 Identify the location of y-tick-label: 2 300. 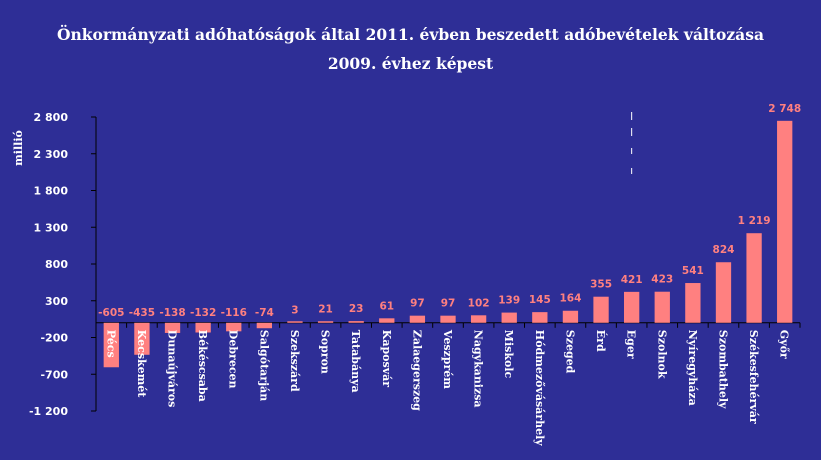
(51, 154).